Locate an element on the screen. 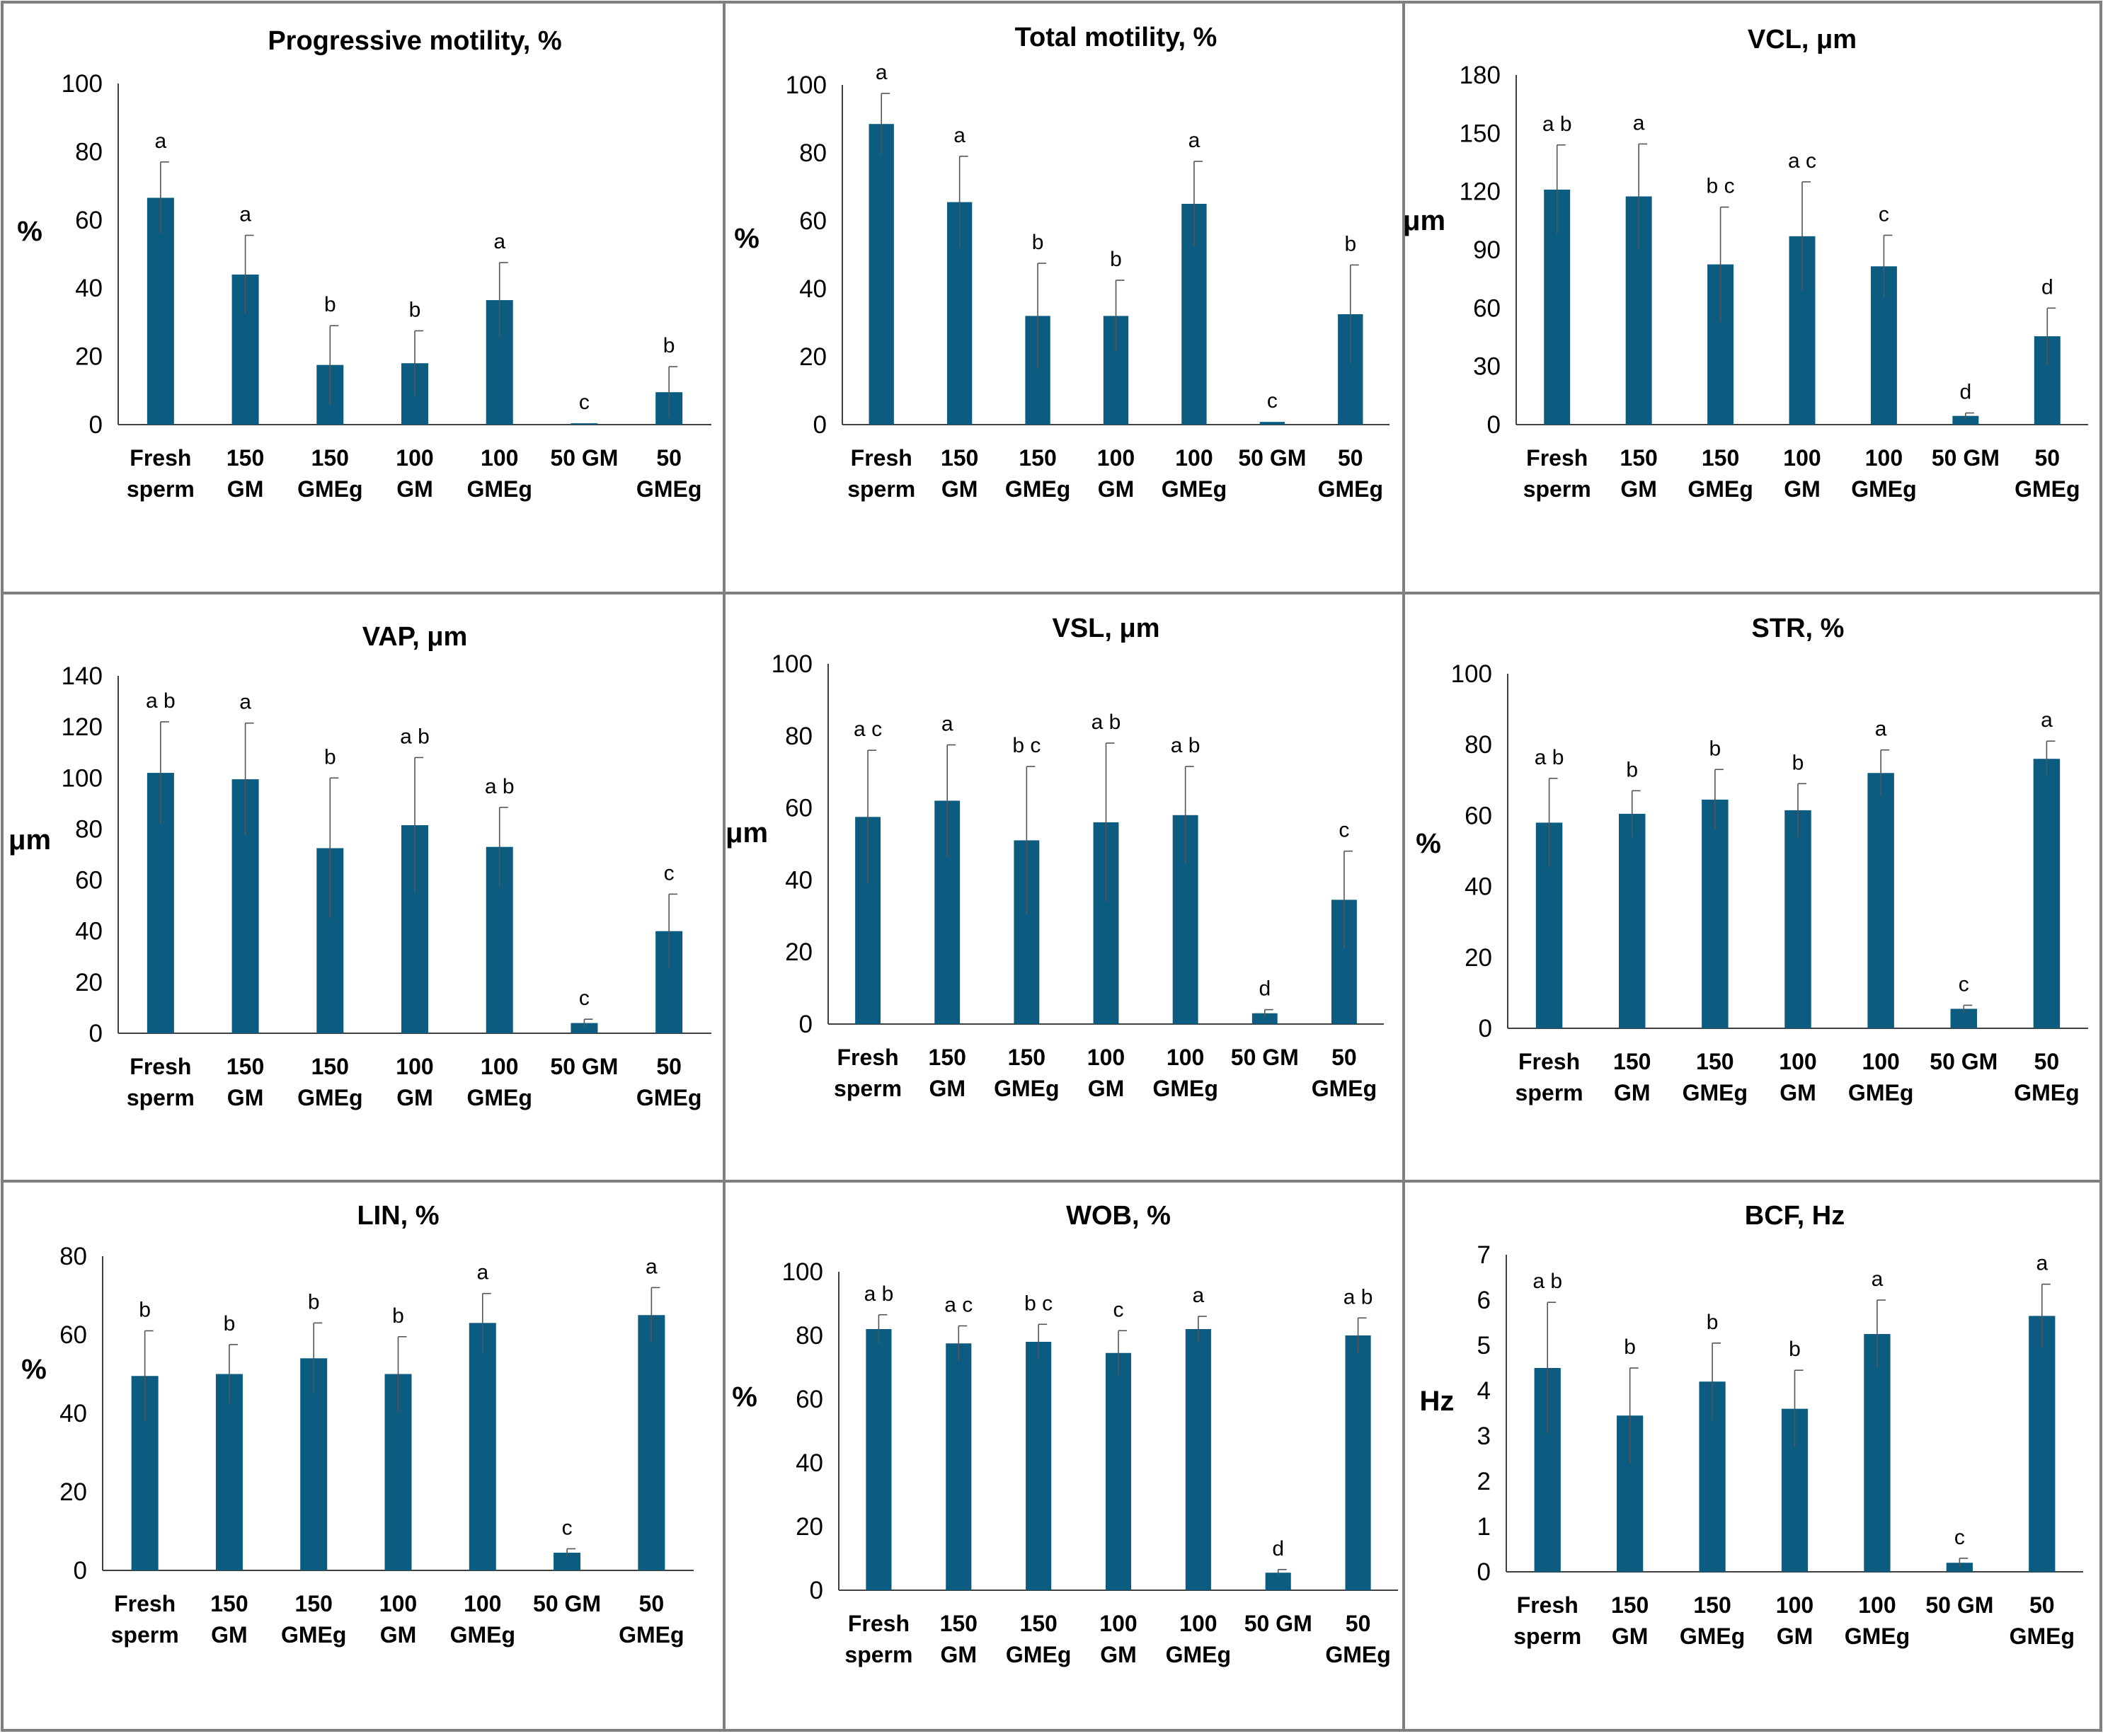  y-axis-label: % is located at coordinates (744, 1397).